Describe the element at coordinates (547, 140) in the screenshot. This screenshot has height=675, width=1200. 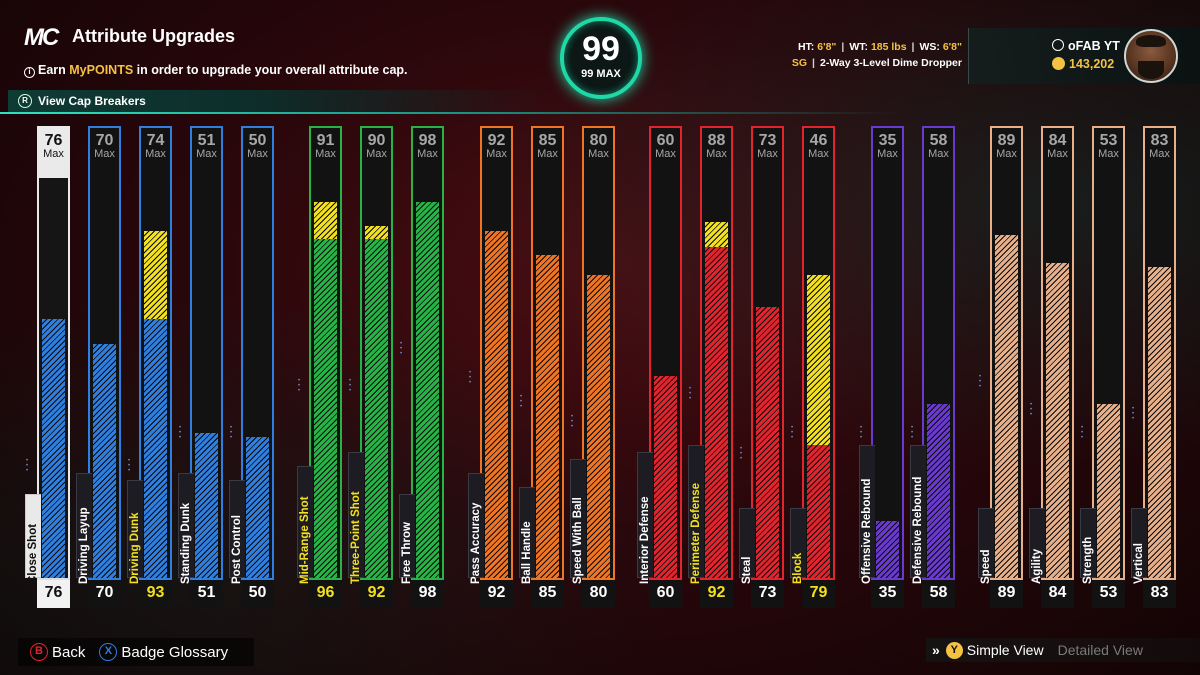
I see `attribute-max-value: 85` at that location.